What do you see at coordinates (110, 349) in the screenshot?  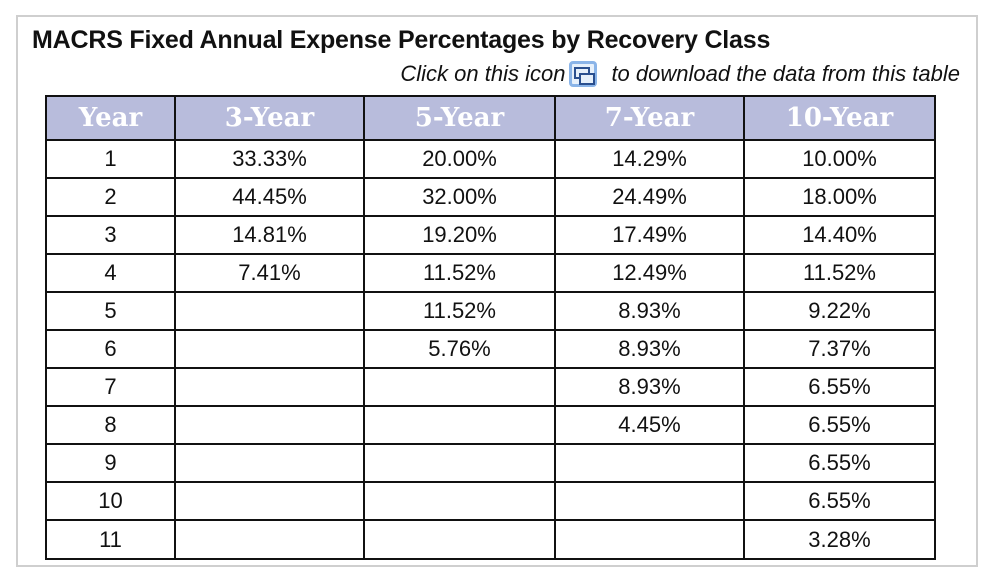 I see `cell-year: 6` at bounding box center [110, 349].